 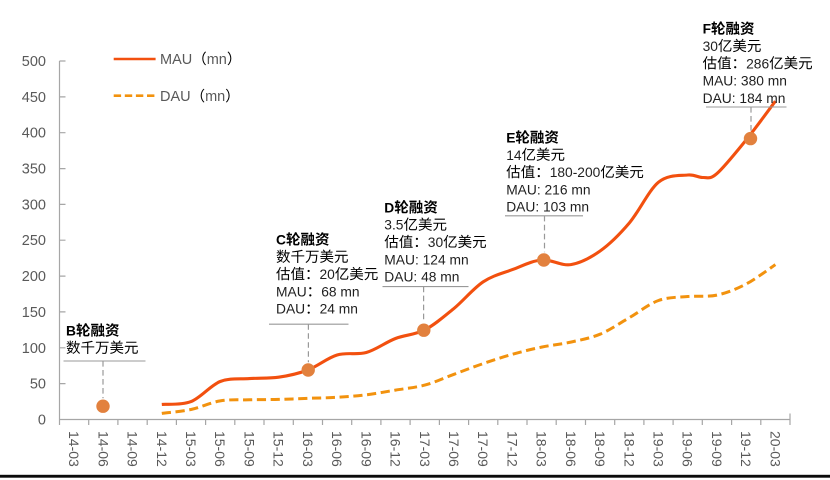 What do you see at coordinates (394, 225) in the screenshot?
I see `svg-text: 3.5` at bounding box center [394, 225].